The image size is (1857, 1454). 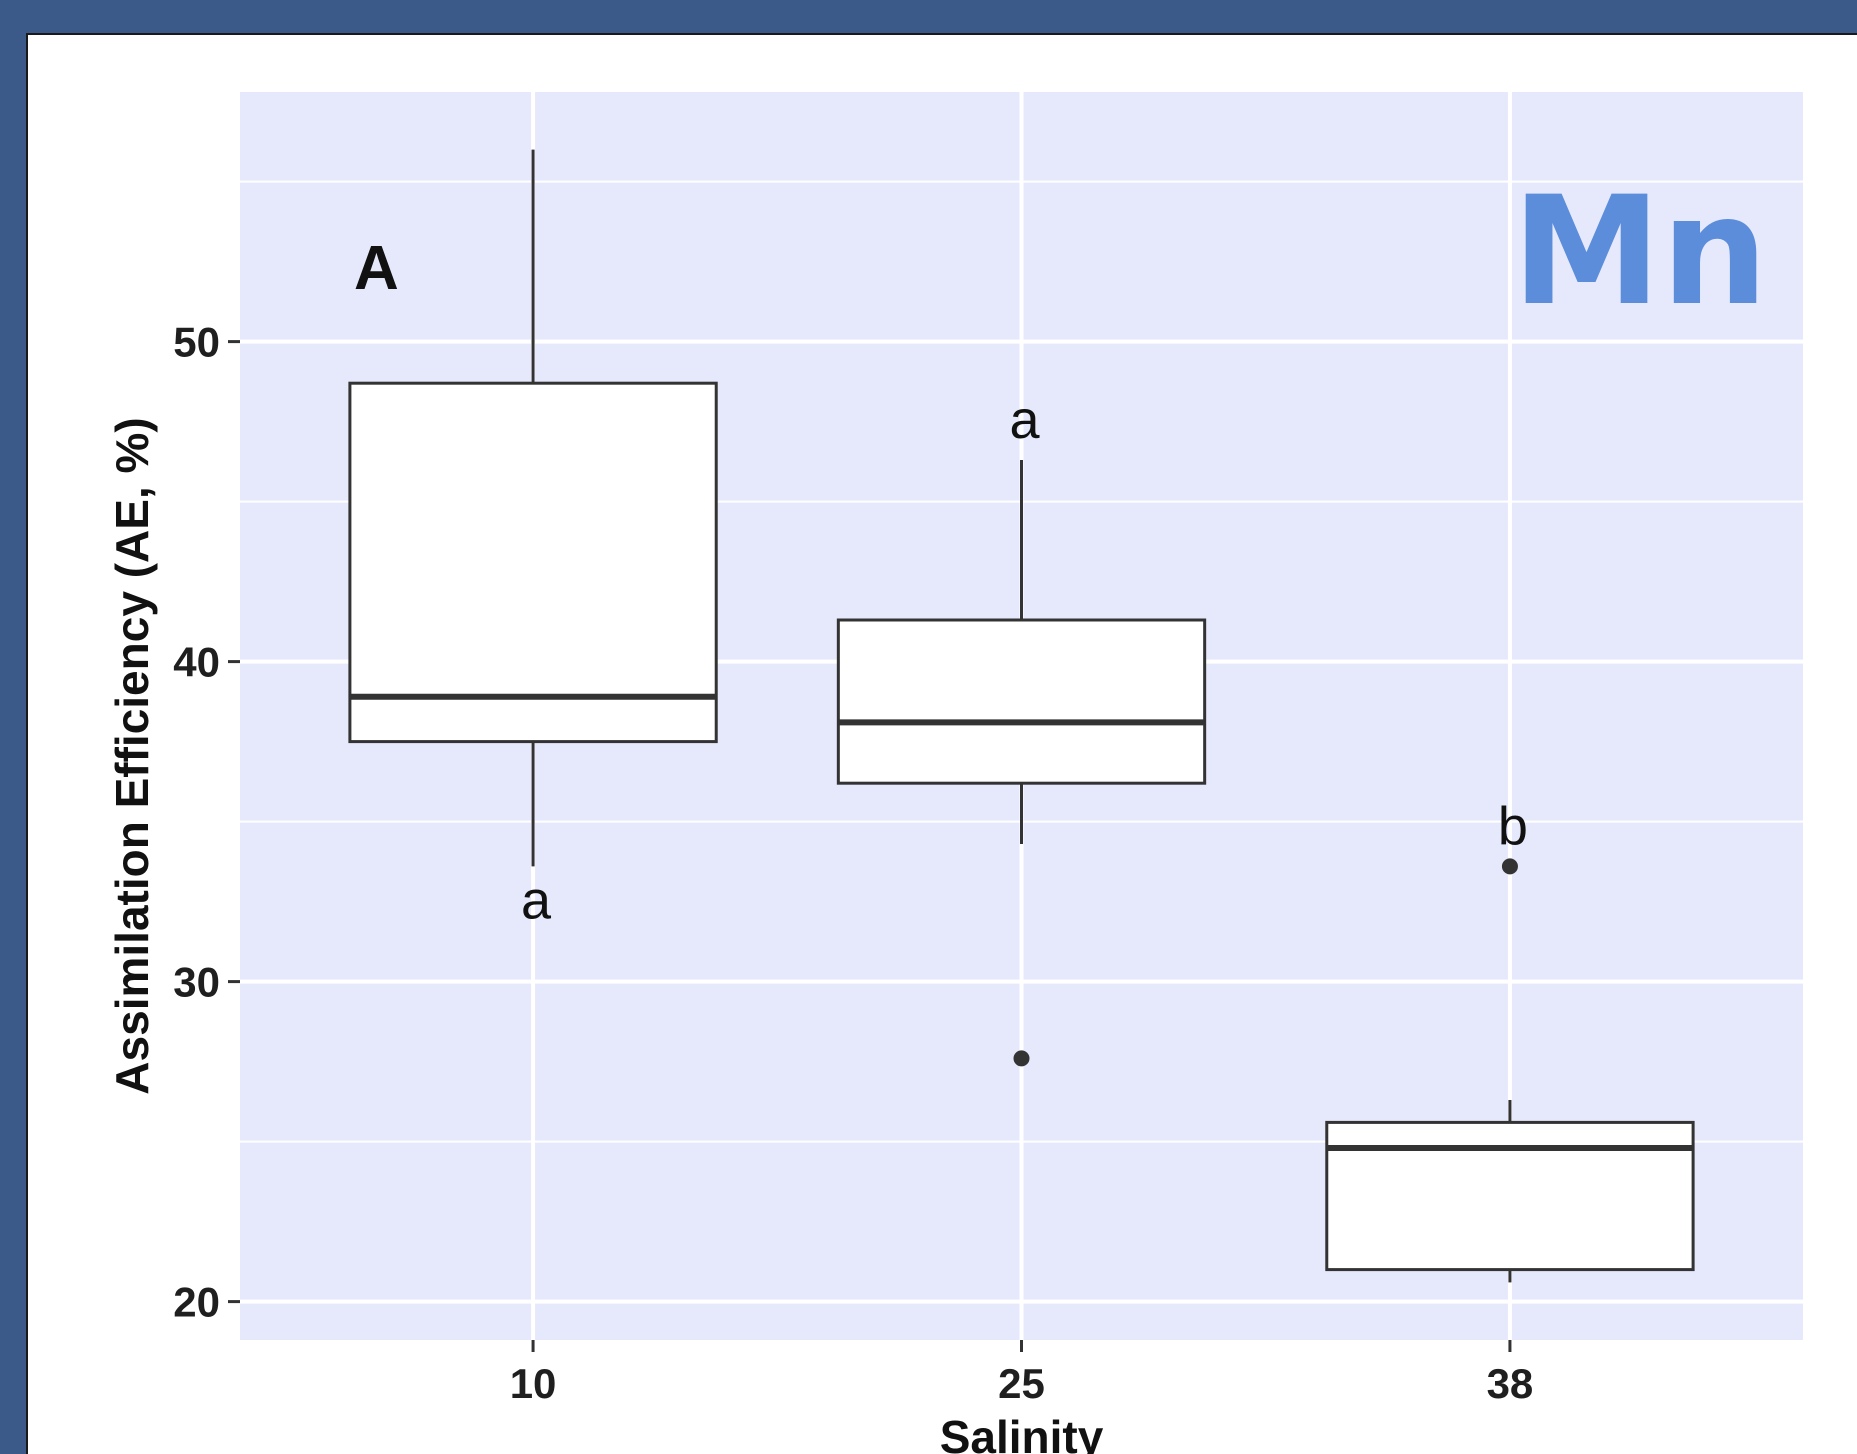 What do you see at coordinates (1513, 826) in the screenshot?
I see `group-letter: b` at bounding box center [1513, 826].